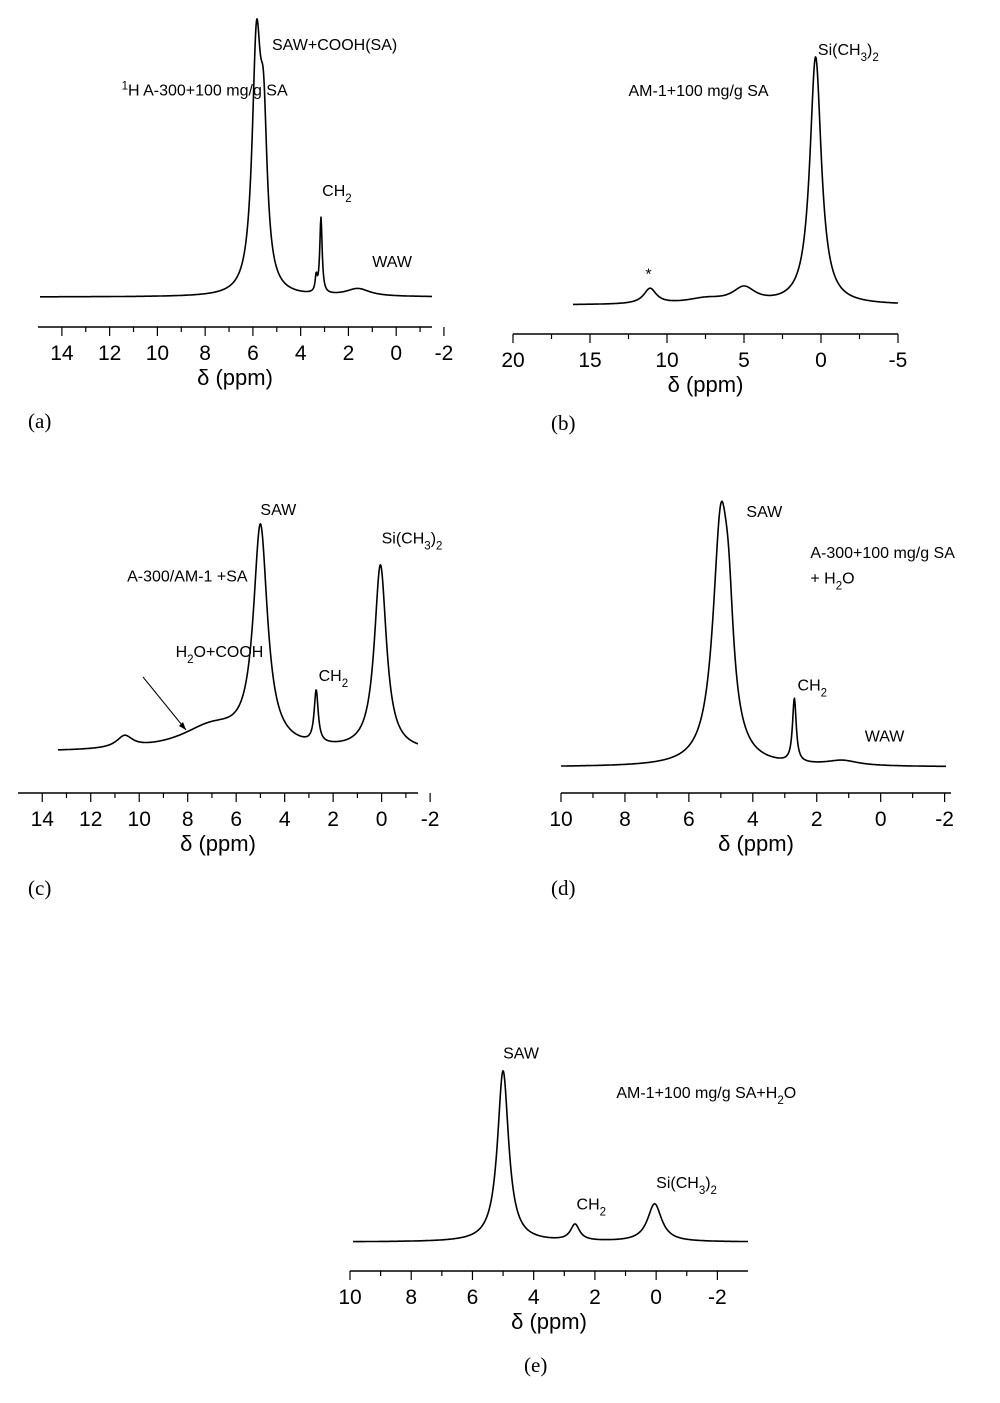 The image size is (1000, 1403). I want to click on annotation: AM-1+100 mg/g SA+H2O, so click(706, 1096).